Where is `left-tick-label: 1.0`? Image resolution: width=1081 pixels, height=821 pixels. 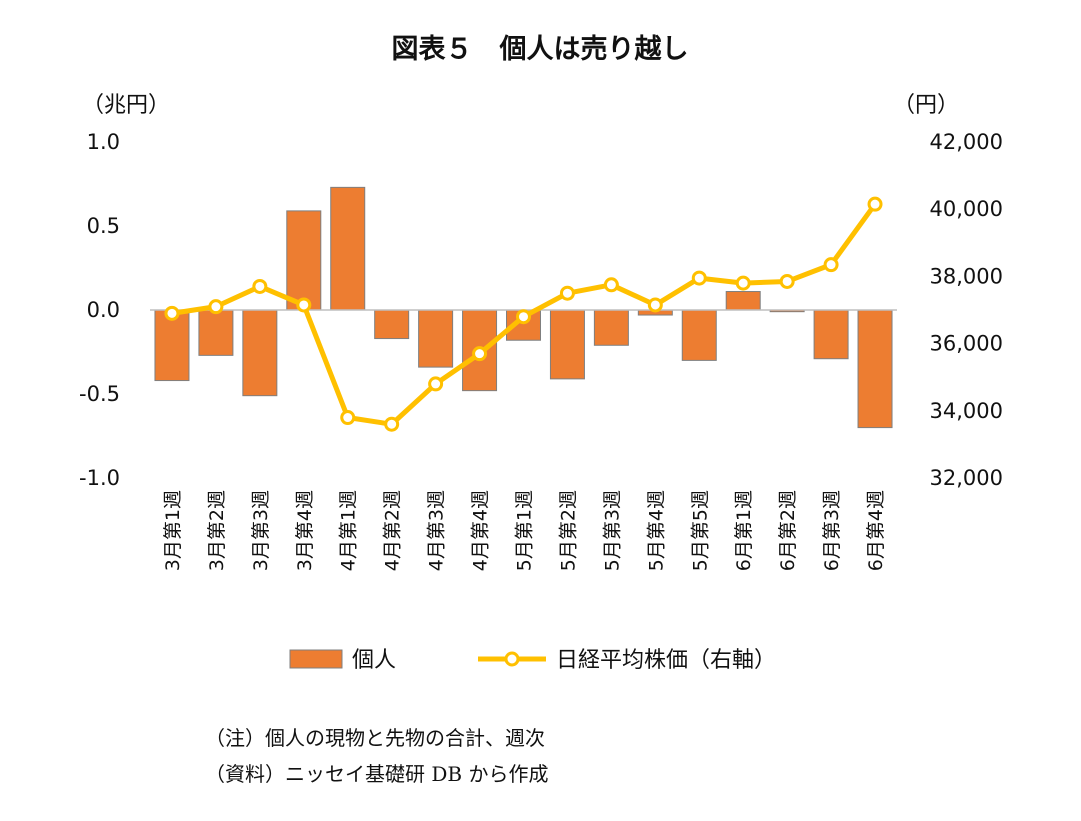 left-tick-label: 1.0 is located at coordinates (103, 142).